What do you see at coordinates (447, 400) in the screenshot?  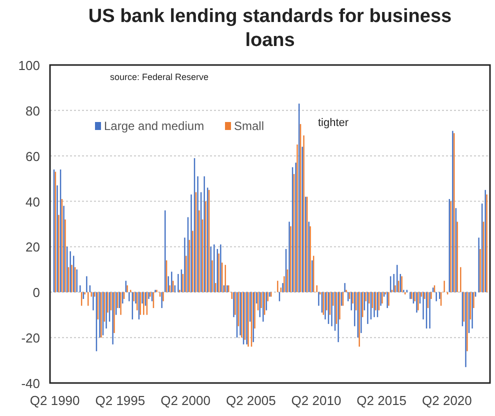 I see `x-tick-label: Q2 2020` at bounding box center [447, 400].